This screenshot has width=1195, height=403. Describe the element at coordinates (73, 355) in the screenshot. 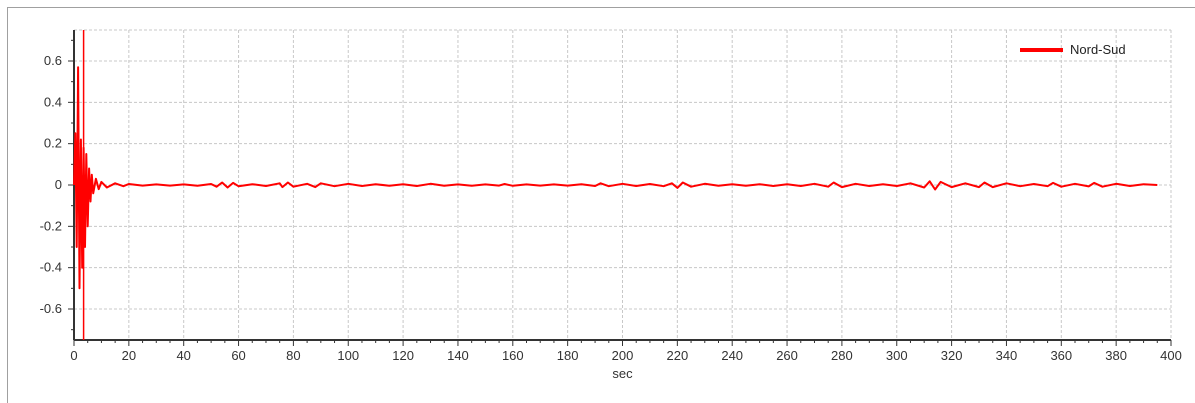

I see `x-tick-label: 0` at that location.